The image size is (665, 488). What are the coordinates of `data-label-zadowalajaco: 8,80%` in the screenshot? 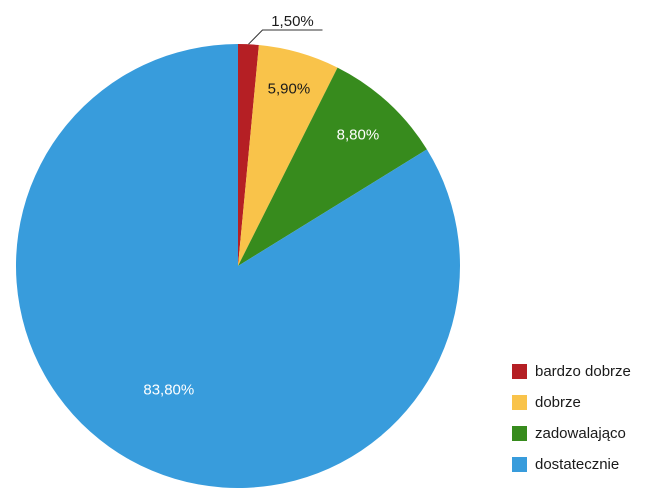 It's located at (358, 135).